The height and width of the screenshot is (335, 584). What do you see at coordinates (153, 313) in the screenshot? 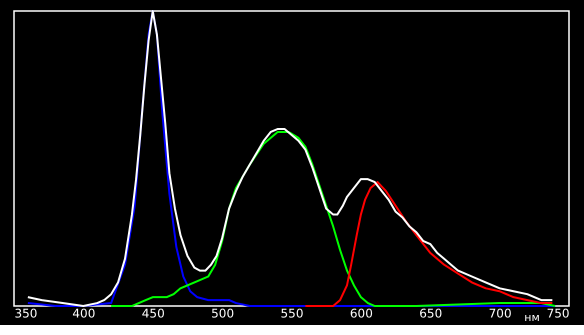
I see `x-tick-label: 450` at bounding box center [153, 313].